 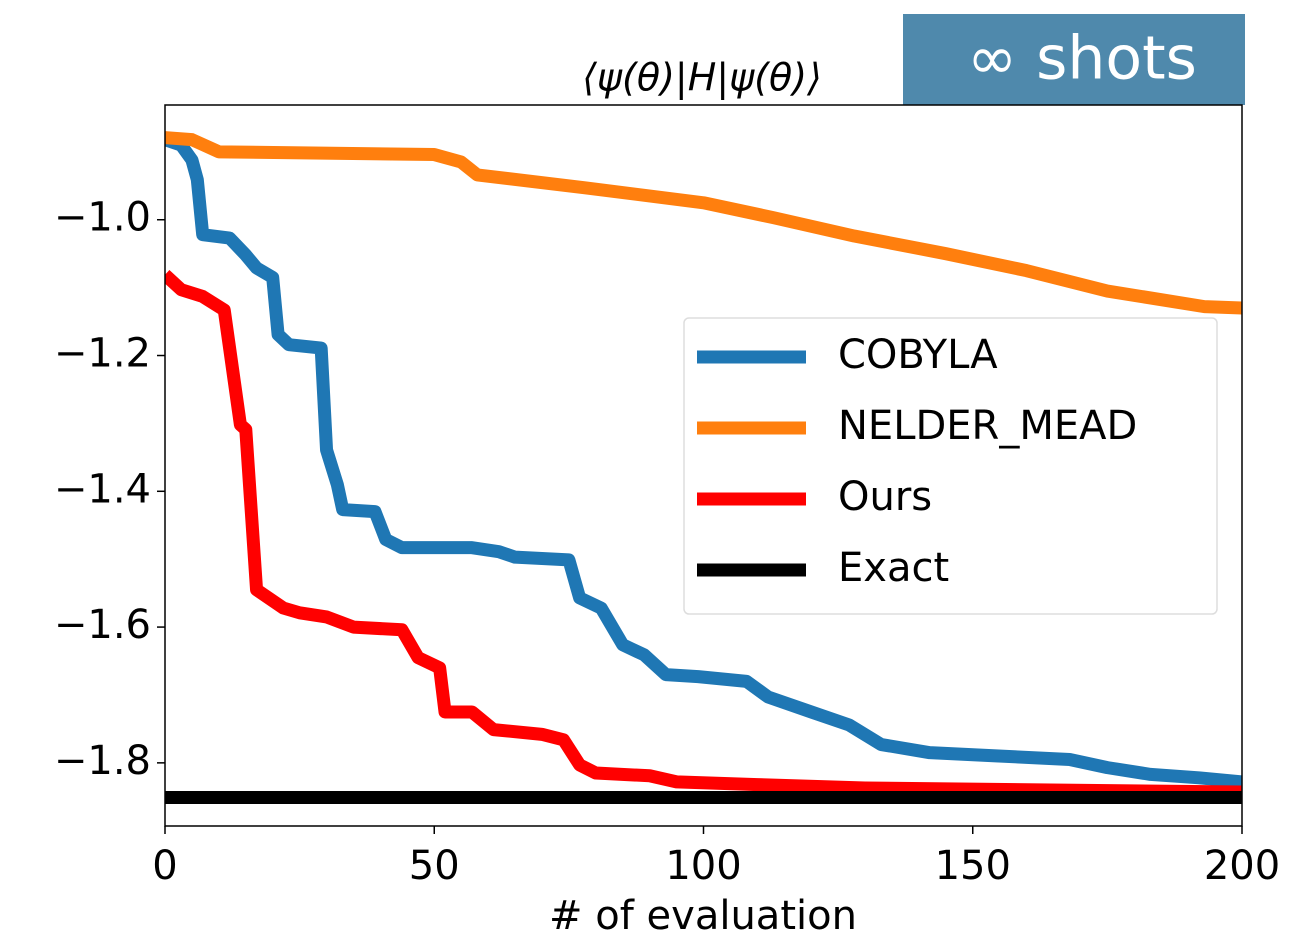 What do you see at coordinates (703, 916) in the screenshot?
I see `x-axis-label: # of evaluation` at bounding box center [703, 916].